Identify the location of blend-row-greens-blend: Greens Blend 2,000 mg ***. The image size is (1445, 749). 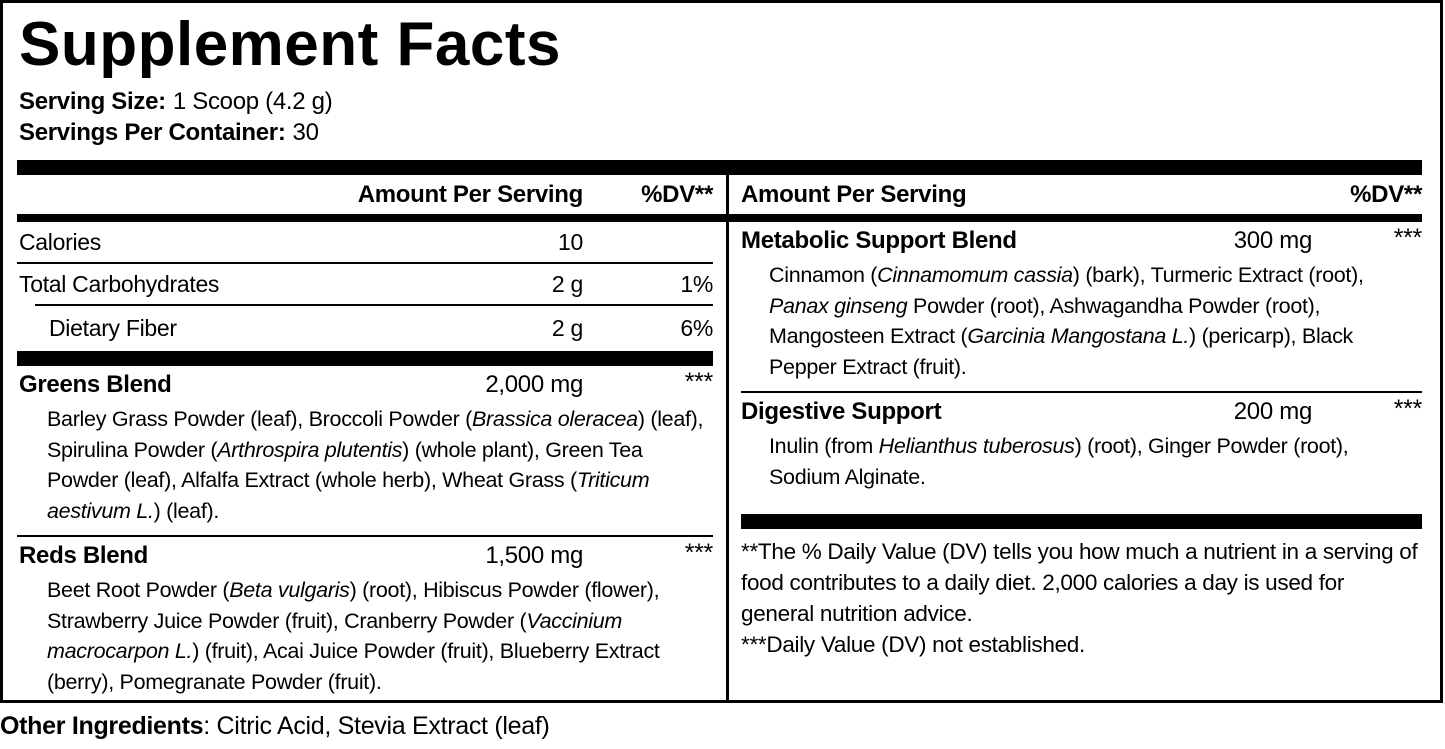
(364, 384).